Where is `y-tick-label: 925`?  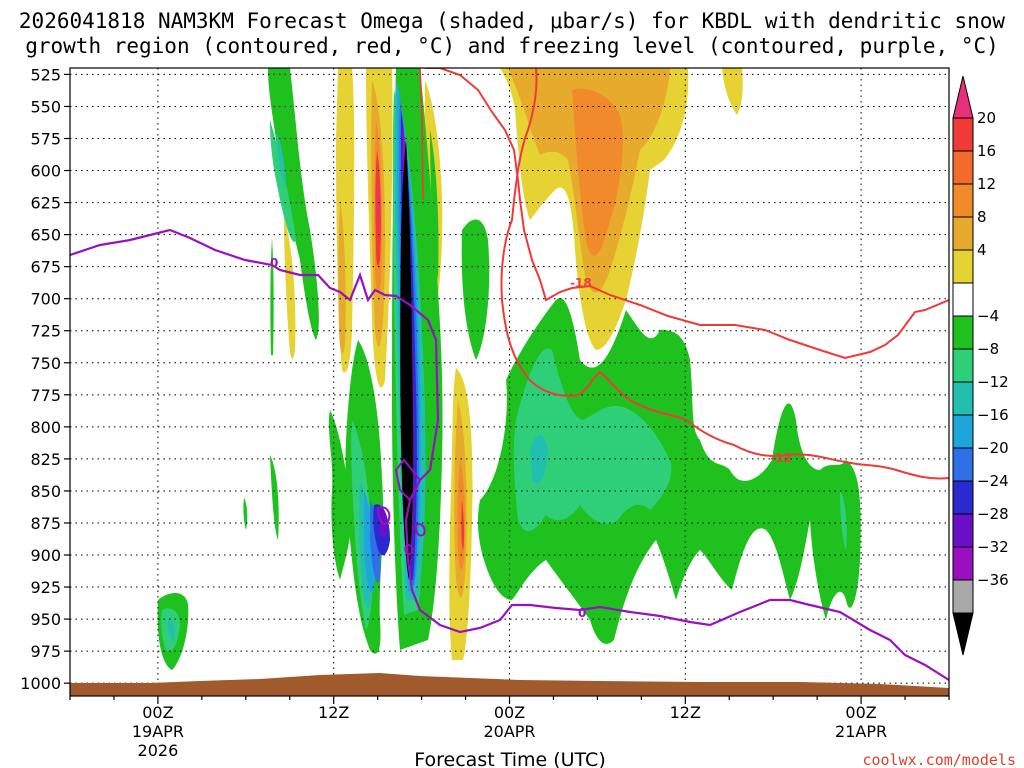 y-tick-label: 925 is located at coordinates (45, 587).